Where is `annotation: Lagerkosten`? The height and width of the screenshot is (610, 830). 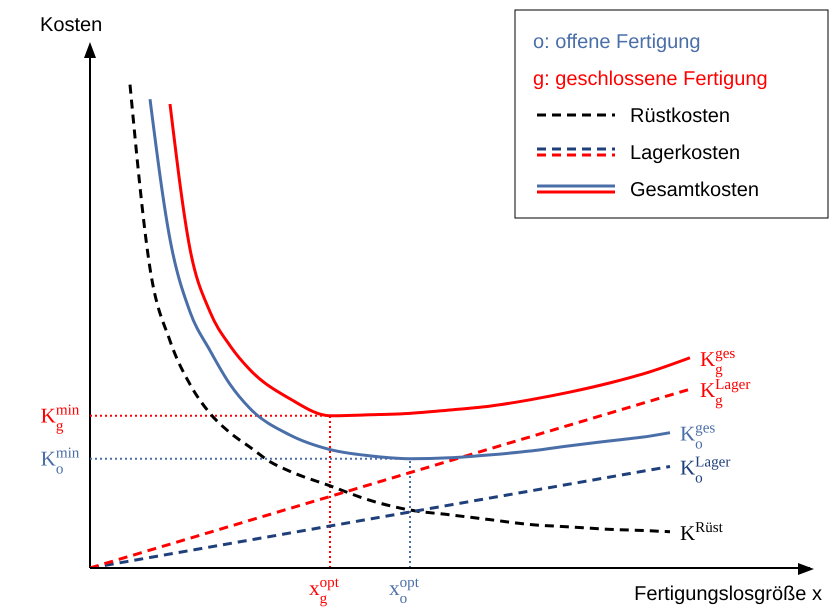 annotation: Lagerkosten is located at coordinates (685, 153).